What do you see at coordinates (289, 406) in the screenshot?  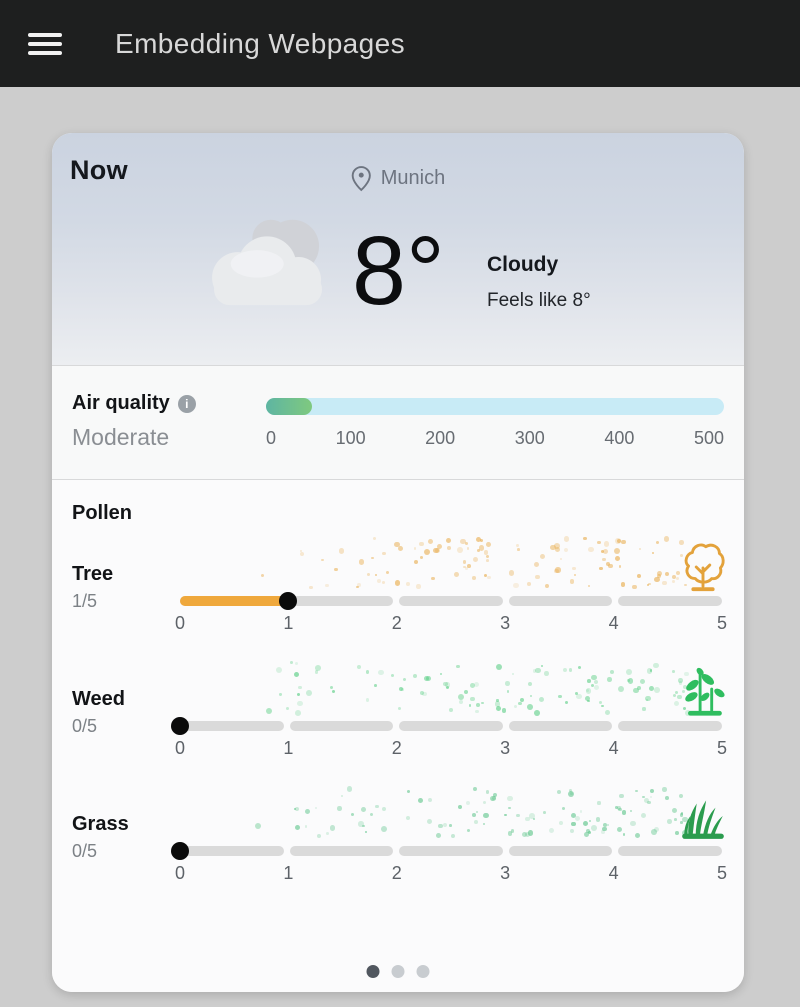 I see `air-quality-fill` at bounding box center [289, 406].